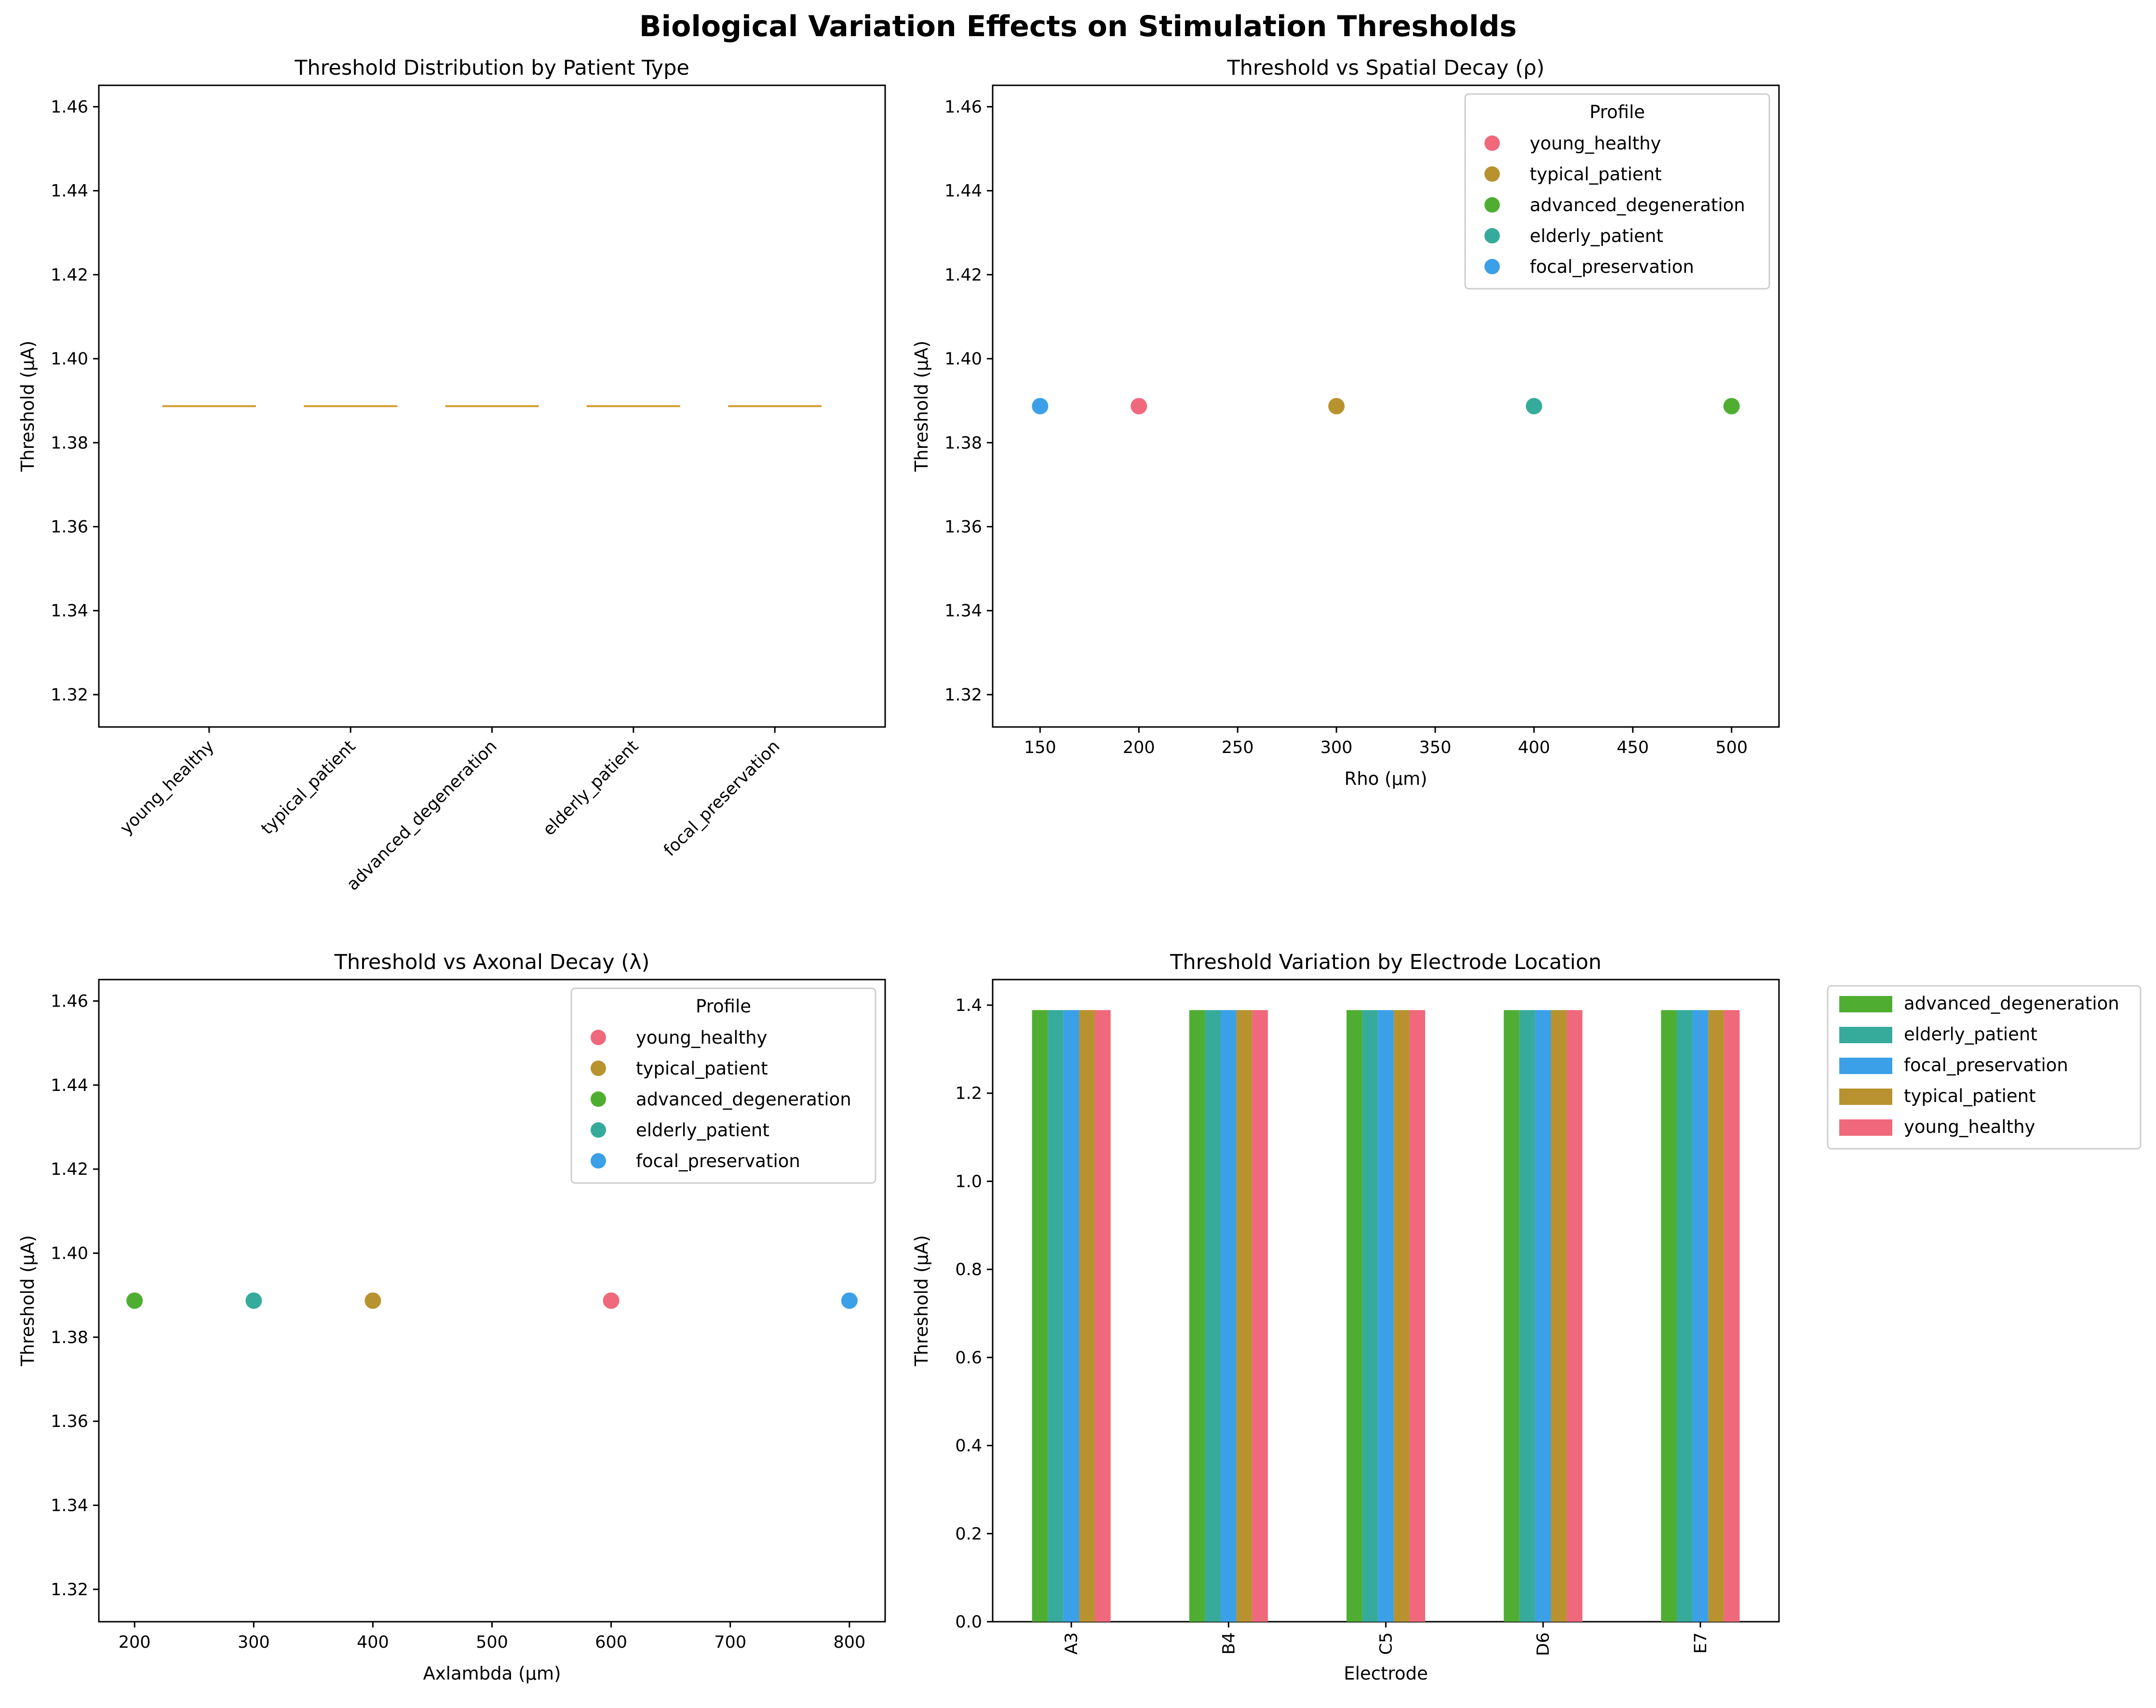 The image size is (2156, 1708). I want to click on y-tick-label: 1.2, so click(968, 1093).